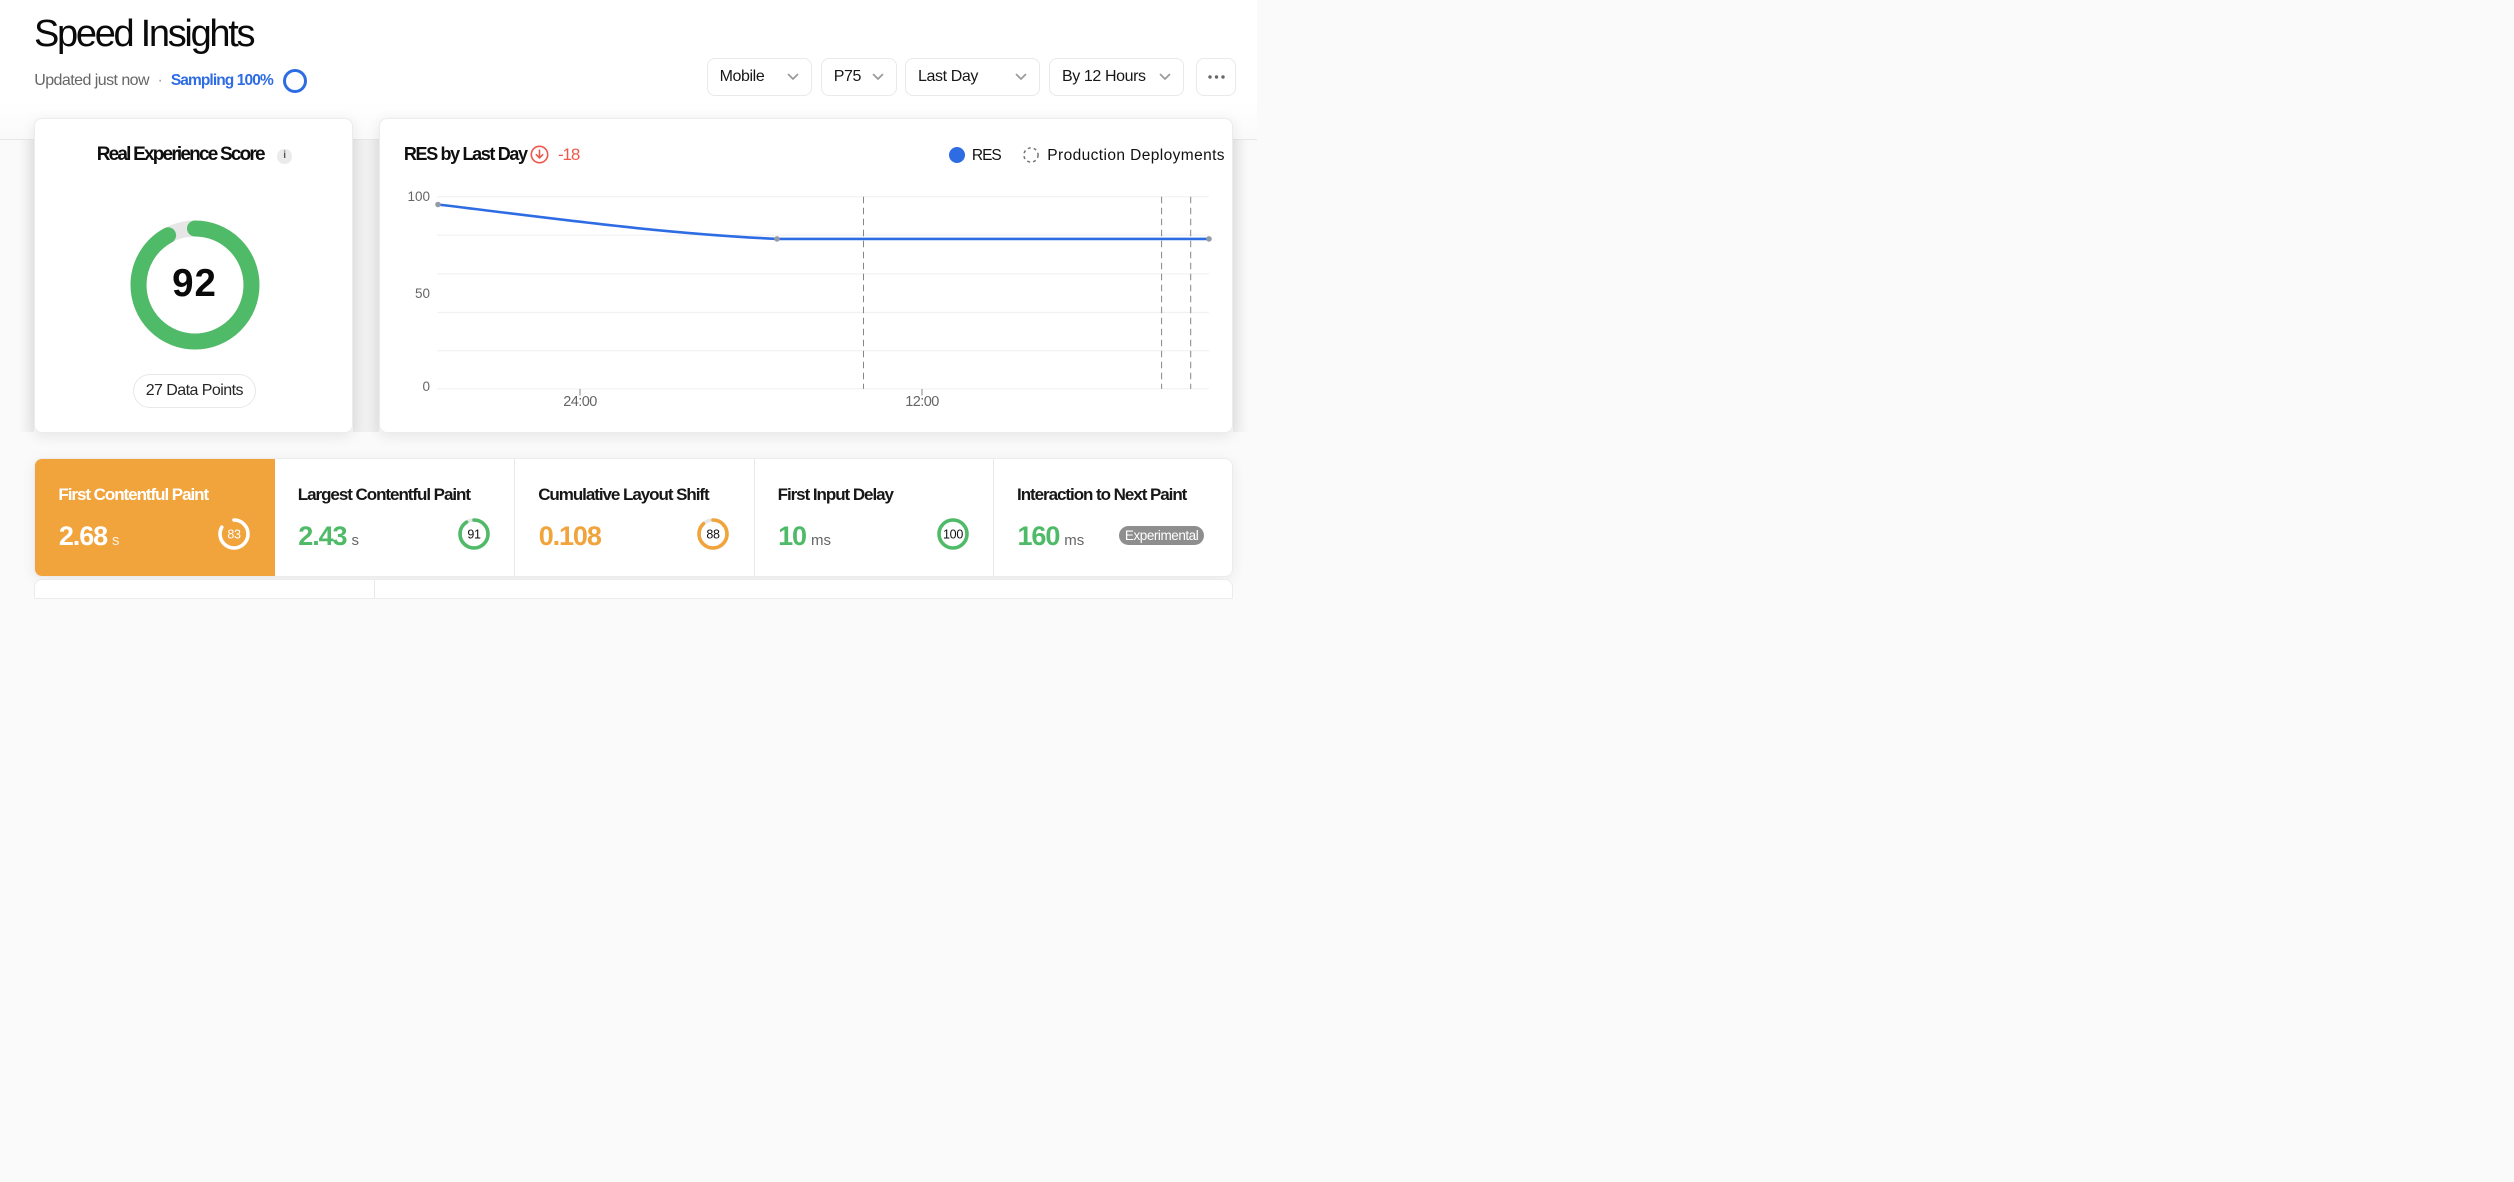 The height and width of the screenshot is (1182, 2514). What do you see at coordinates (953, 535) in the screenshot?
I see `svg-text: 100` at bounding box center [953, 535].